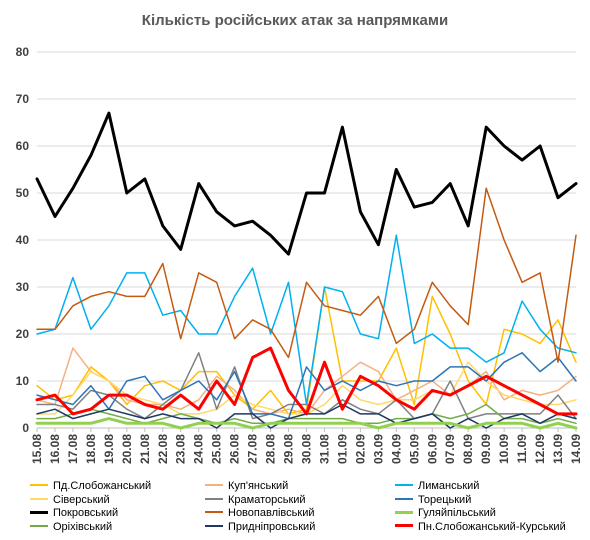 The width and height of the screenshot is (590, 540). I want to click on x-tick-label: 19.08, so click(109, 449).